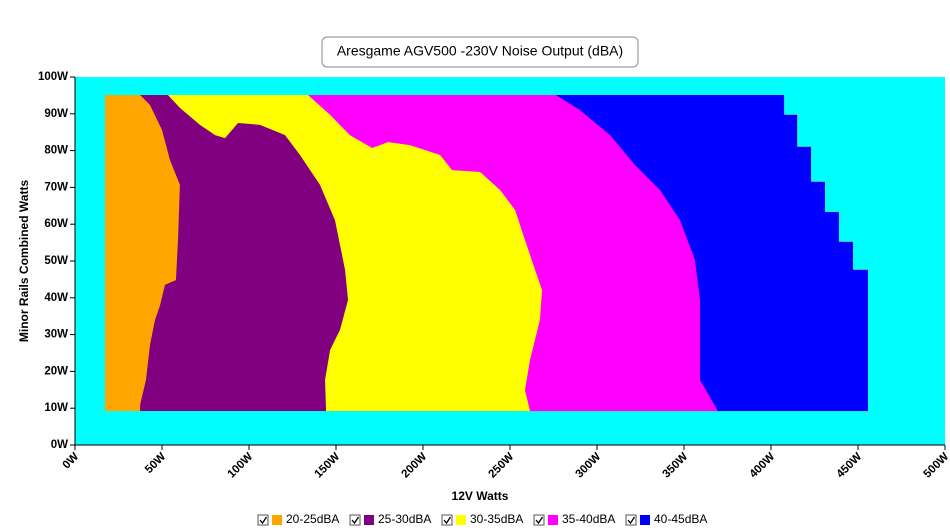  What do you see at coordinates (480, 496) in the screenshot?
I see `x-axis-title: 12V Watts` at bounding box center [480, 496].